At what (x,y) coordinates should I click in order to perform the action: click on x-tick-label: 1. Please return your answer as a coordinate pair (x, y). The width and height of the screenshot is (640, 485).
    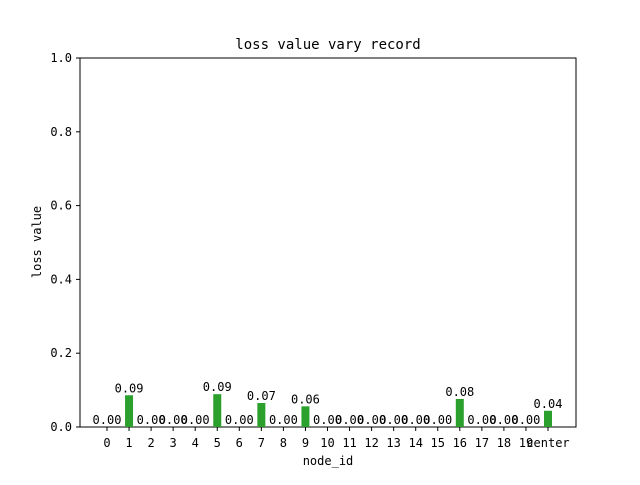
    Looking at the image, I should click on (128, 443).